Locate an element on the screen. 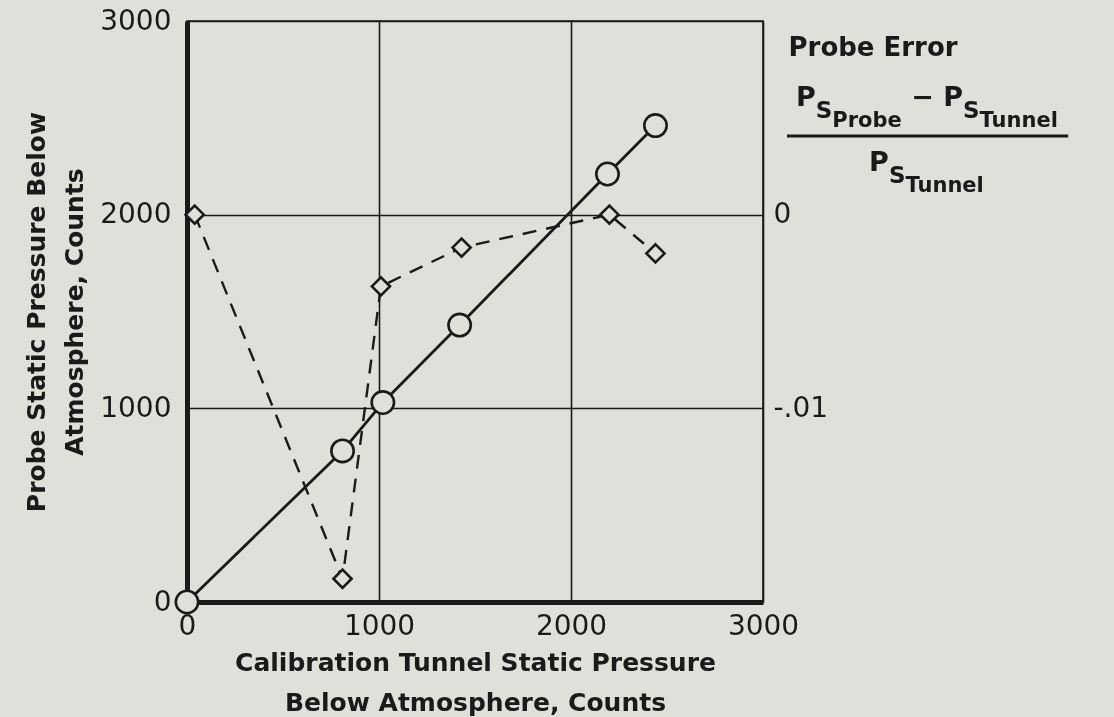 The width and height of the screenshot is (1114, 717). y-tick-label: 2000 is located at coordinates (136, 214).